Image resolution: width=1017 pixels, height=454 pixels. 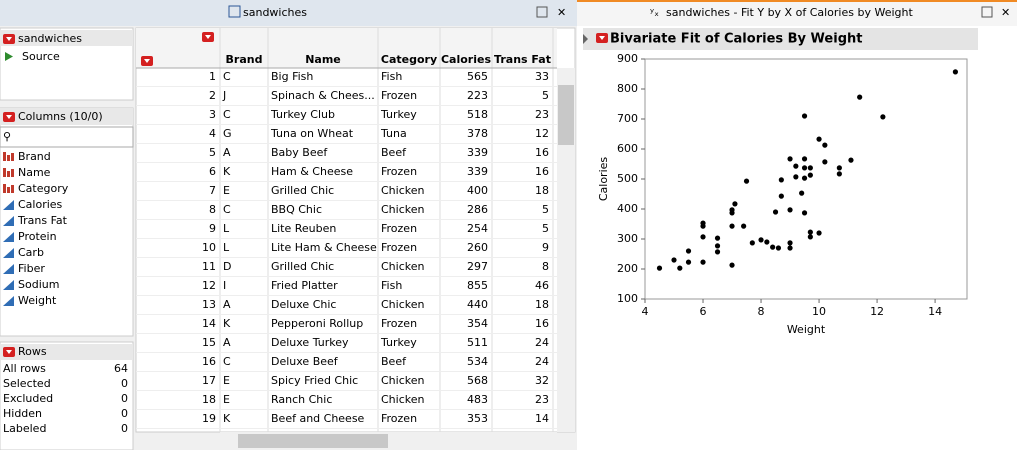 What do you see at coordinates (244, 59) in the screenshot?
I see `column-header: Brand` at bounding box center [244, 59].